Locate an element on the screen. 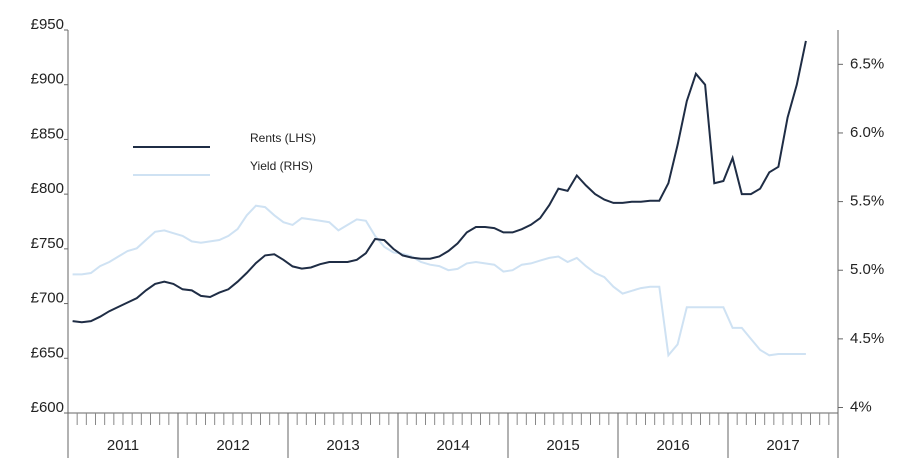  x-band-label: 2016 is located at coordinates (672, 445).